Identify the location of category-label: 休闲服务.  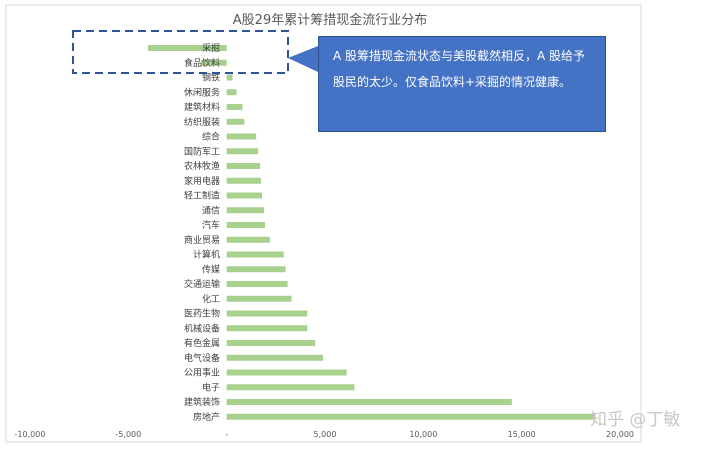
(202, 92).